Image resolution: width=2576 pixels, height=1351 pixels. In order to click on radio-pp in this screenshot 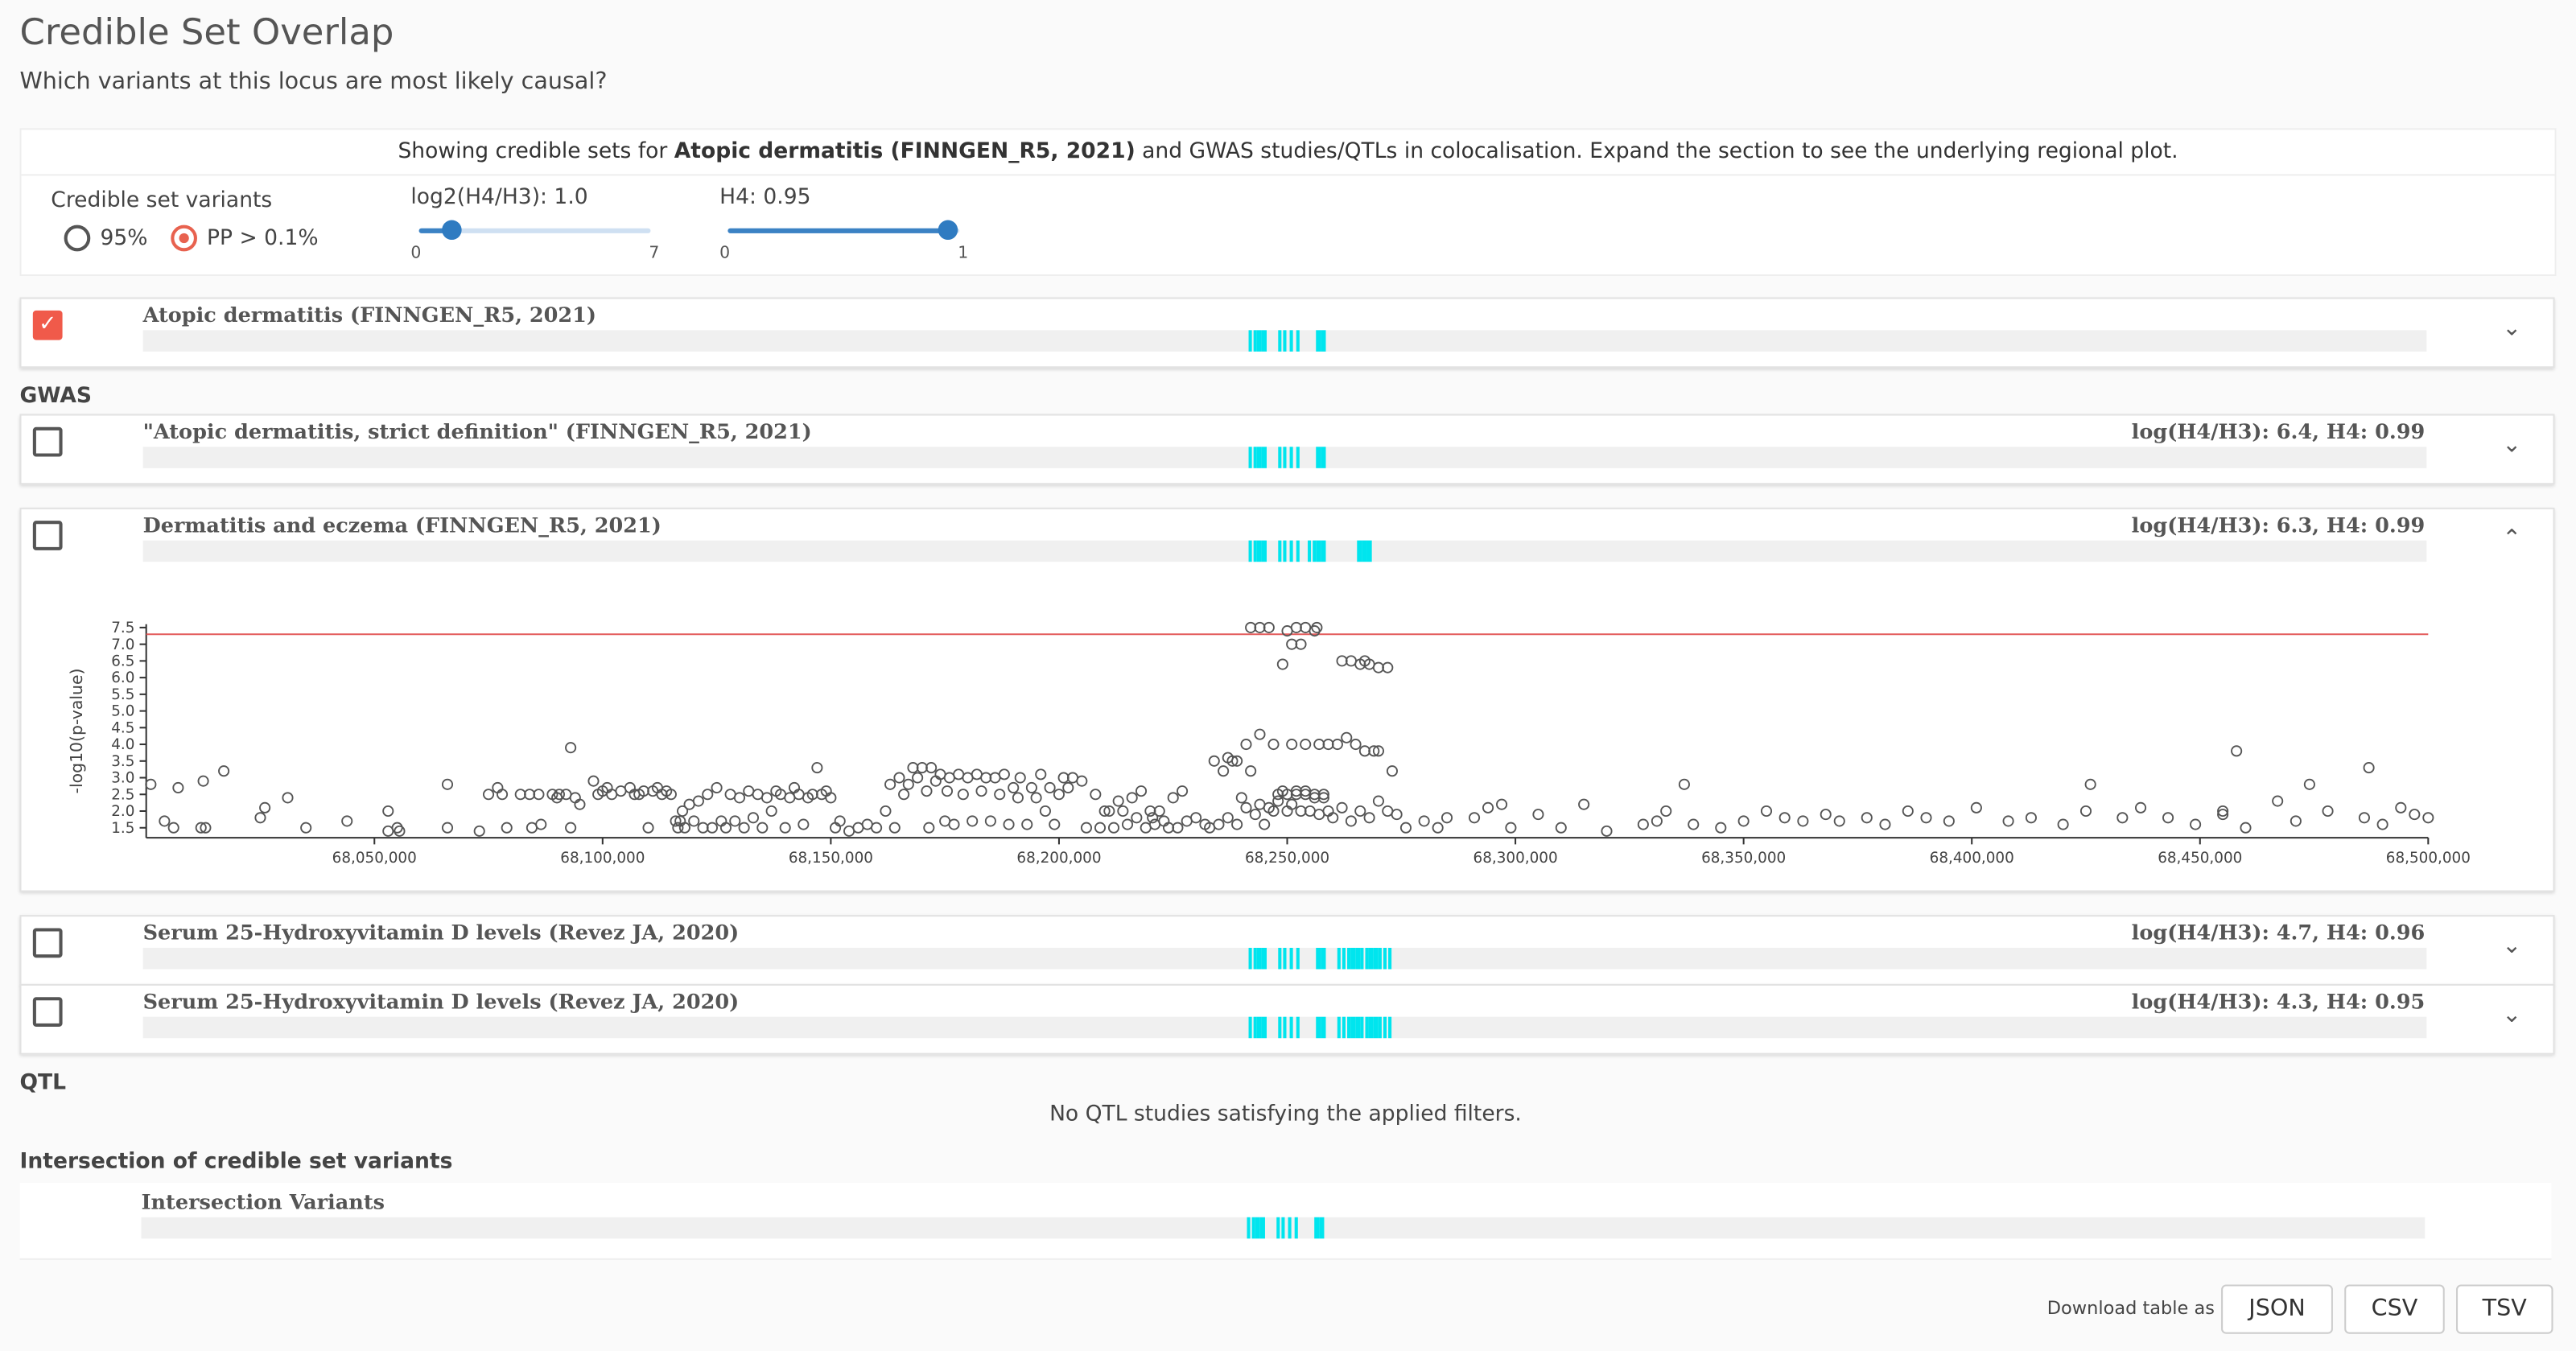, I will do `click(184, 238)`.